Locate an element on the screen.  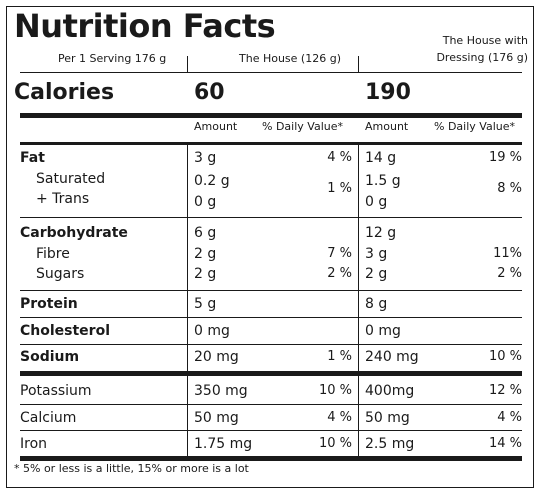
column-1-header: The House (126 g) is located at coordinates (290, 58).